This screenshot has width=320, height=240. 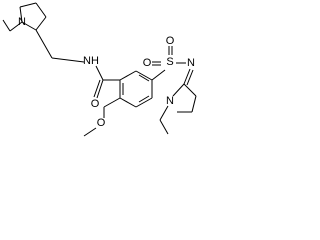 I want to click on atom-label: NH, so click(x=91, y=61).